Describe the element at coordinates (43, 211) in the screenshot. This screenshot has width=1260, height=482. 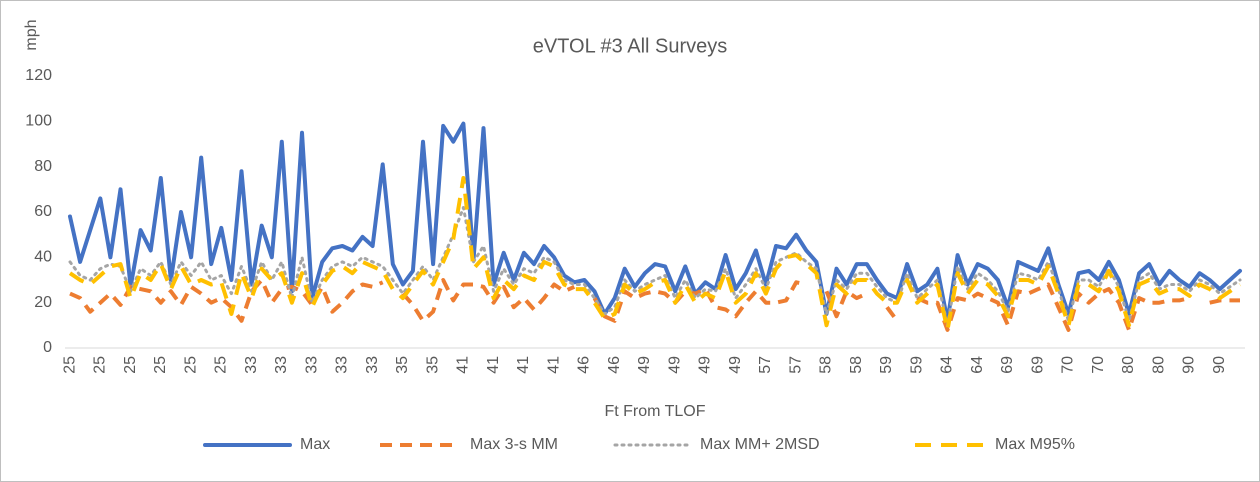
I see `y-tick-label: 60` at that location.